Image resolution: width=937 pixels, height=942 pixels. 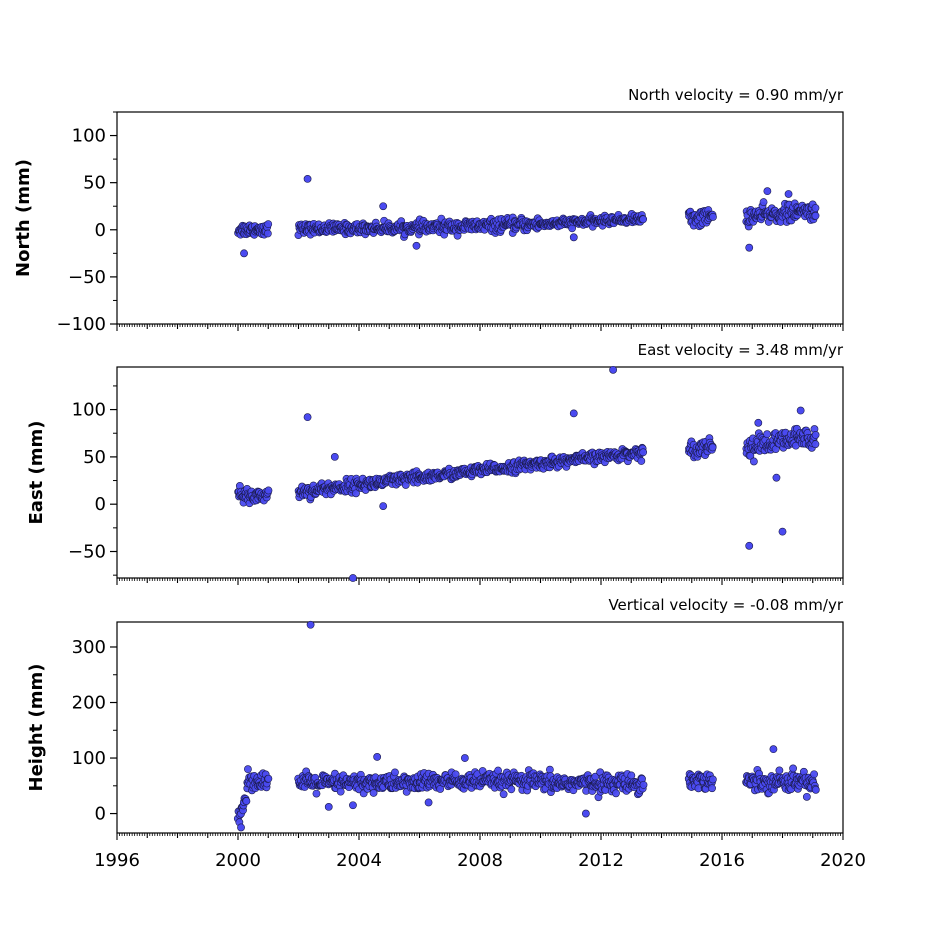 I want to click on y-tick-label-0: −100, so click(x=81, y=324).